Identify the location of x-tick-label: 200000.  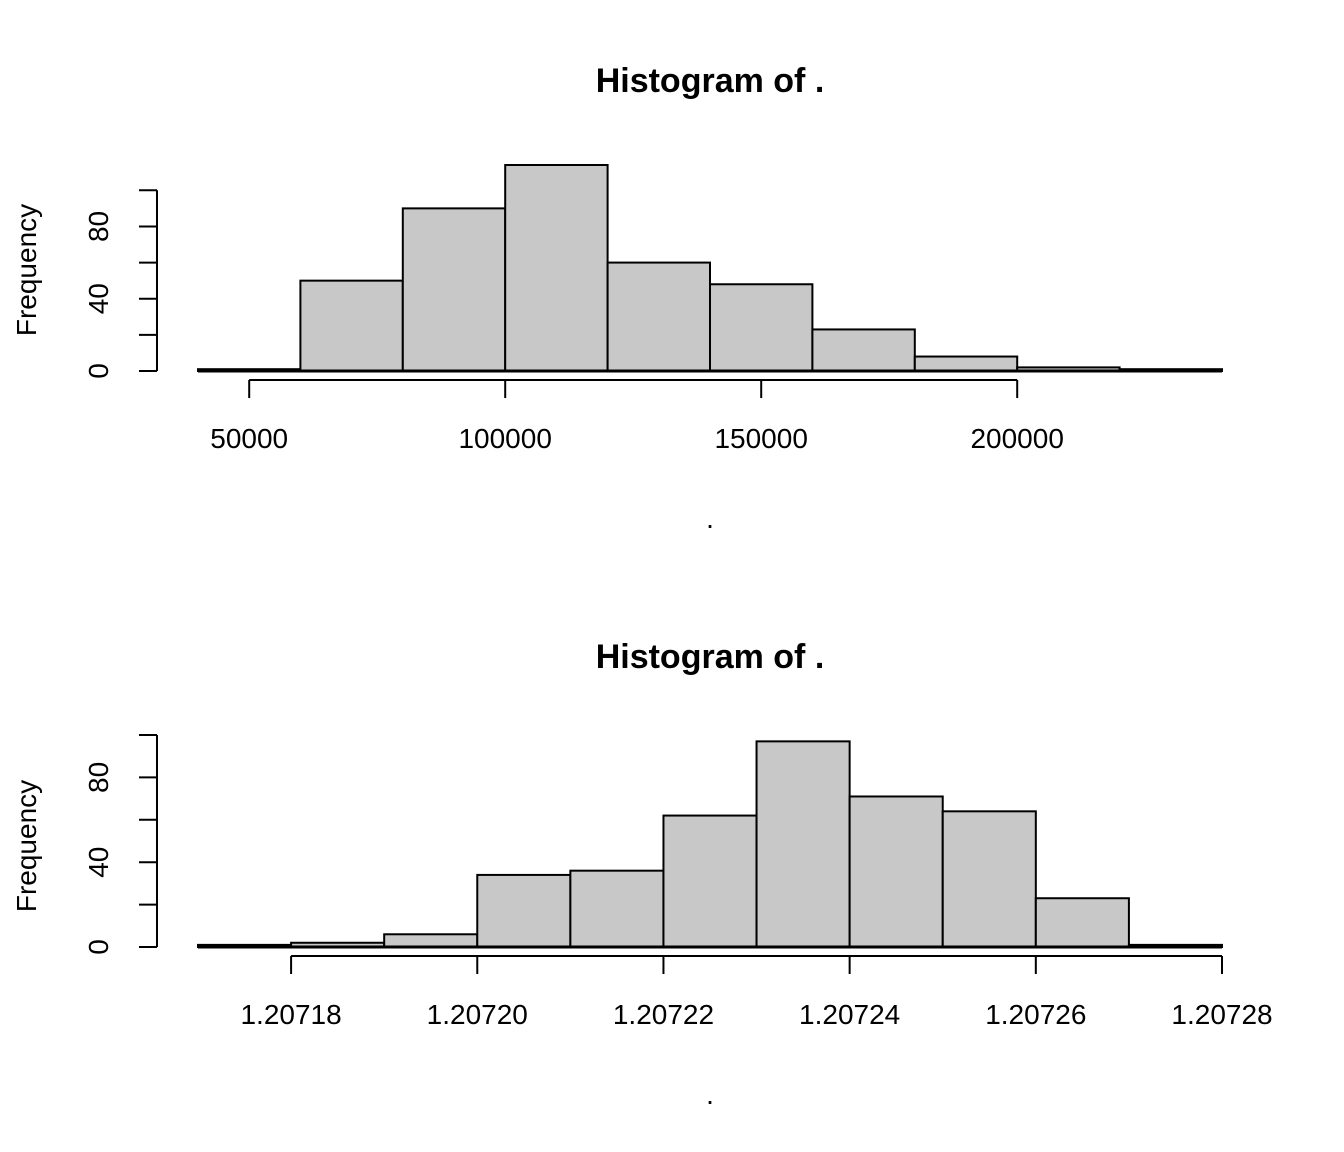
(1016, 438).